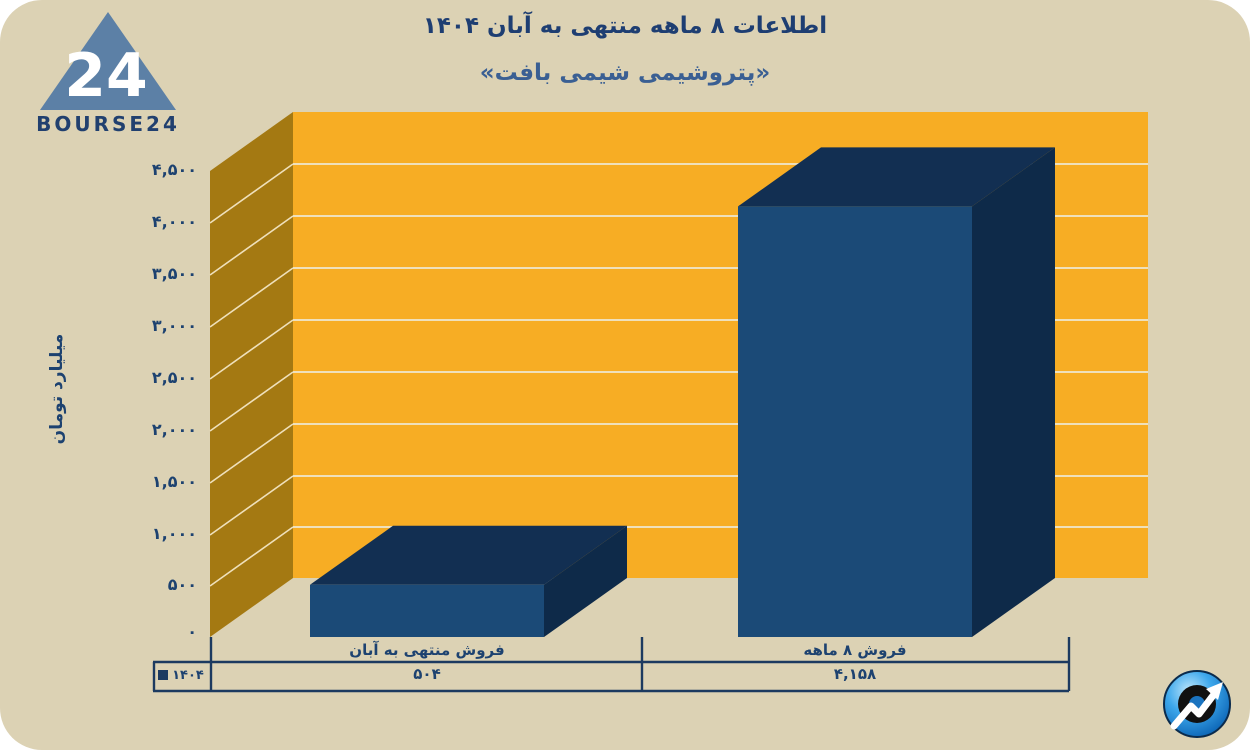 Image resolution: width=1250 pixels, height=750 pixels. I want to click on y-tick-500: ۵۰۰, so click(182, 584).